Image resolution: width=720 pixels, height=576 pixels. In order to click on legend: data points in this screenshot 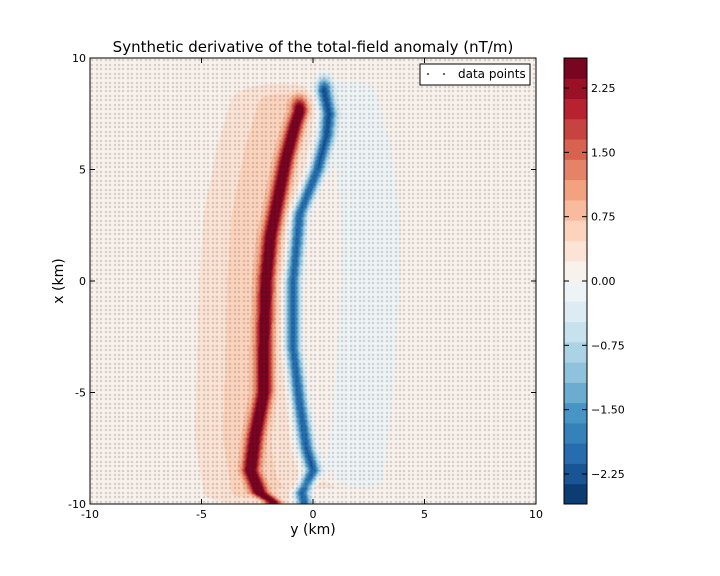, I will do `click(475, 74)`.